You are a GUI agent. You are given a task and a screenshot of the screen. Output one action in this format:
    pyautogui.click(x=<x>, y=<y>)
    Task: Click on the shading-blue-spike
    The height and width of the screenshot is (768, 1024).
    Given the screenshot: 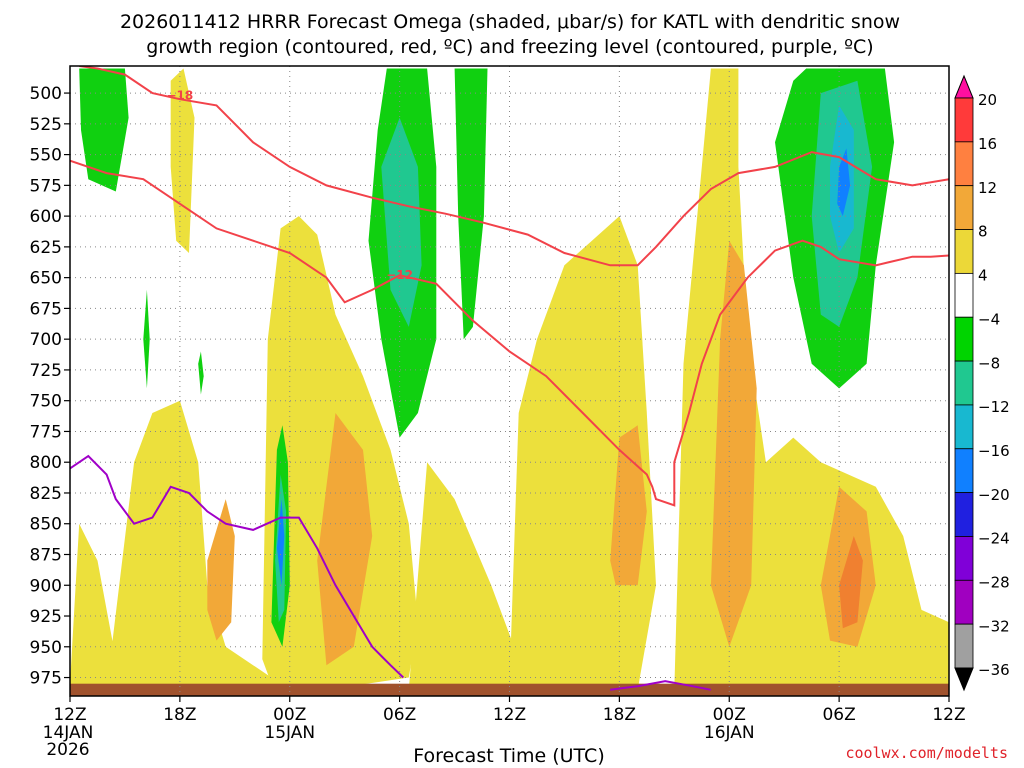 What is the action you would take?
    pyautogui.click(x=280, y=542)
    